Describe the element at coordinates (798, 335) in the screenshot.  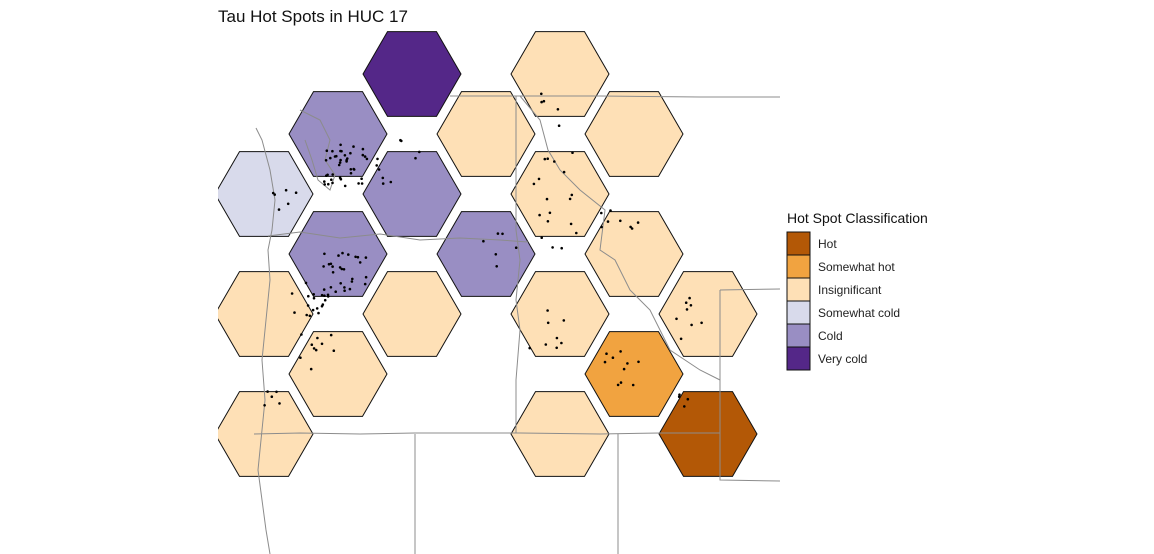
I see `legend-swatch-cold` at that location.